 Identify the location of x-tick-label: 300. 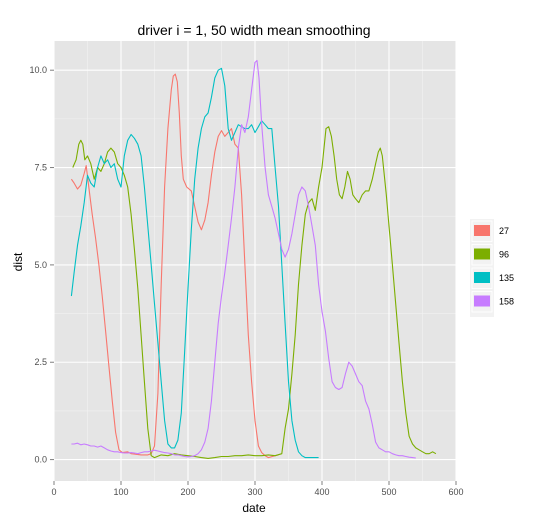
(254, 492).